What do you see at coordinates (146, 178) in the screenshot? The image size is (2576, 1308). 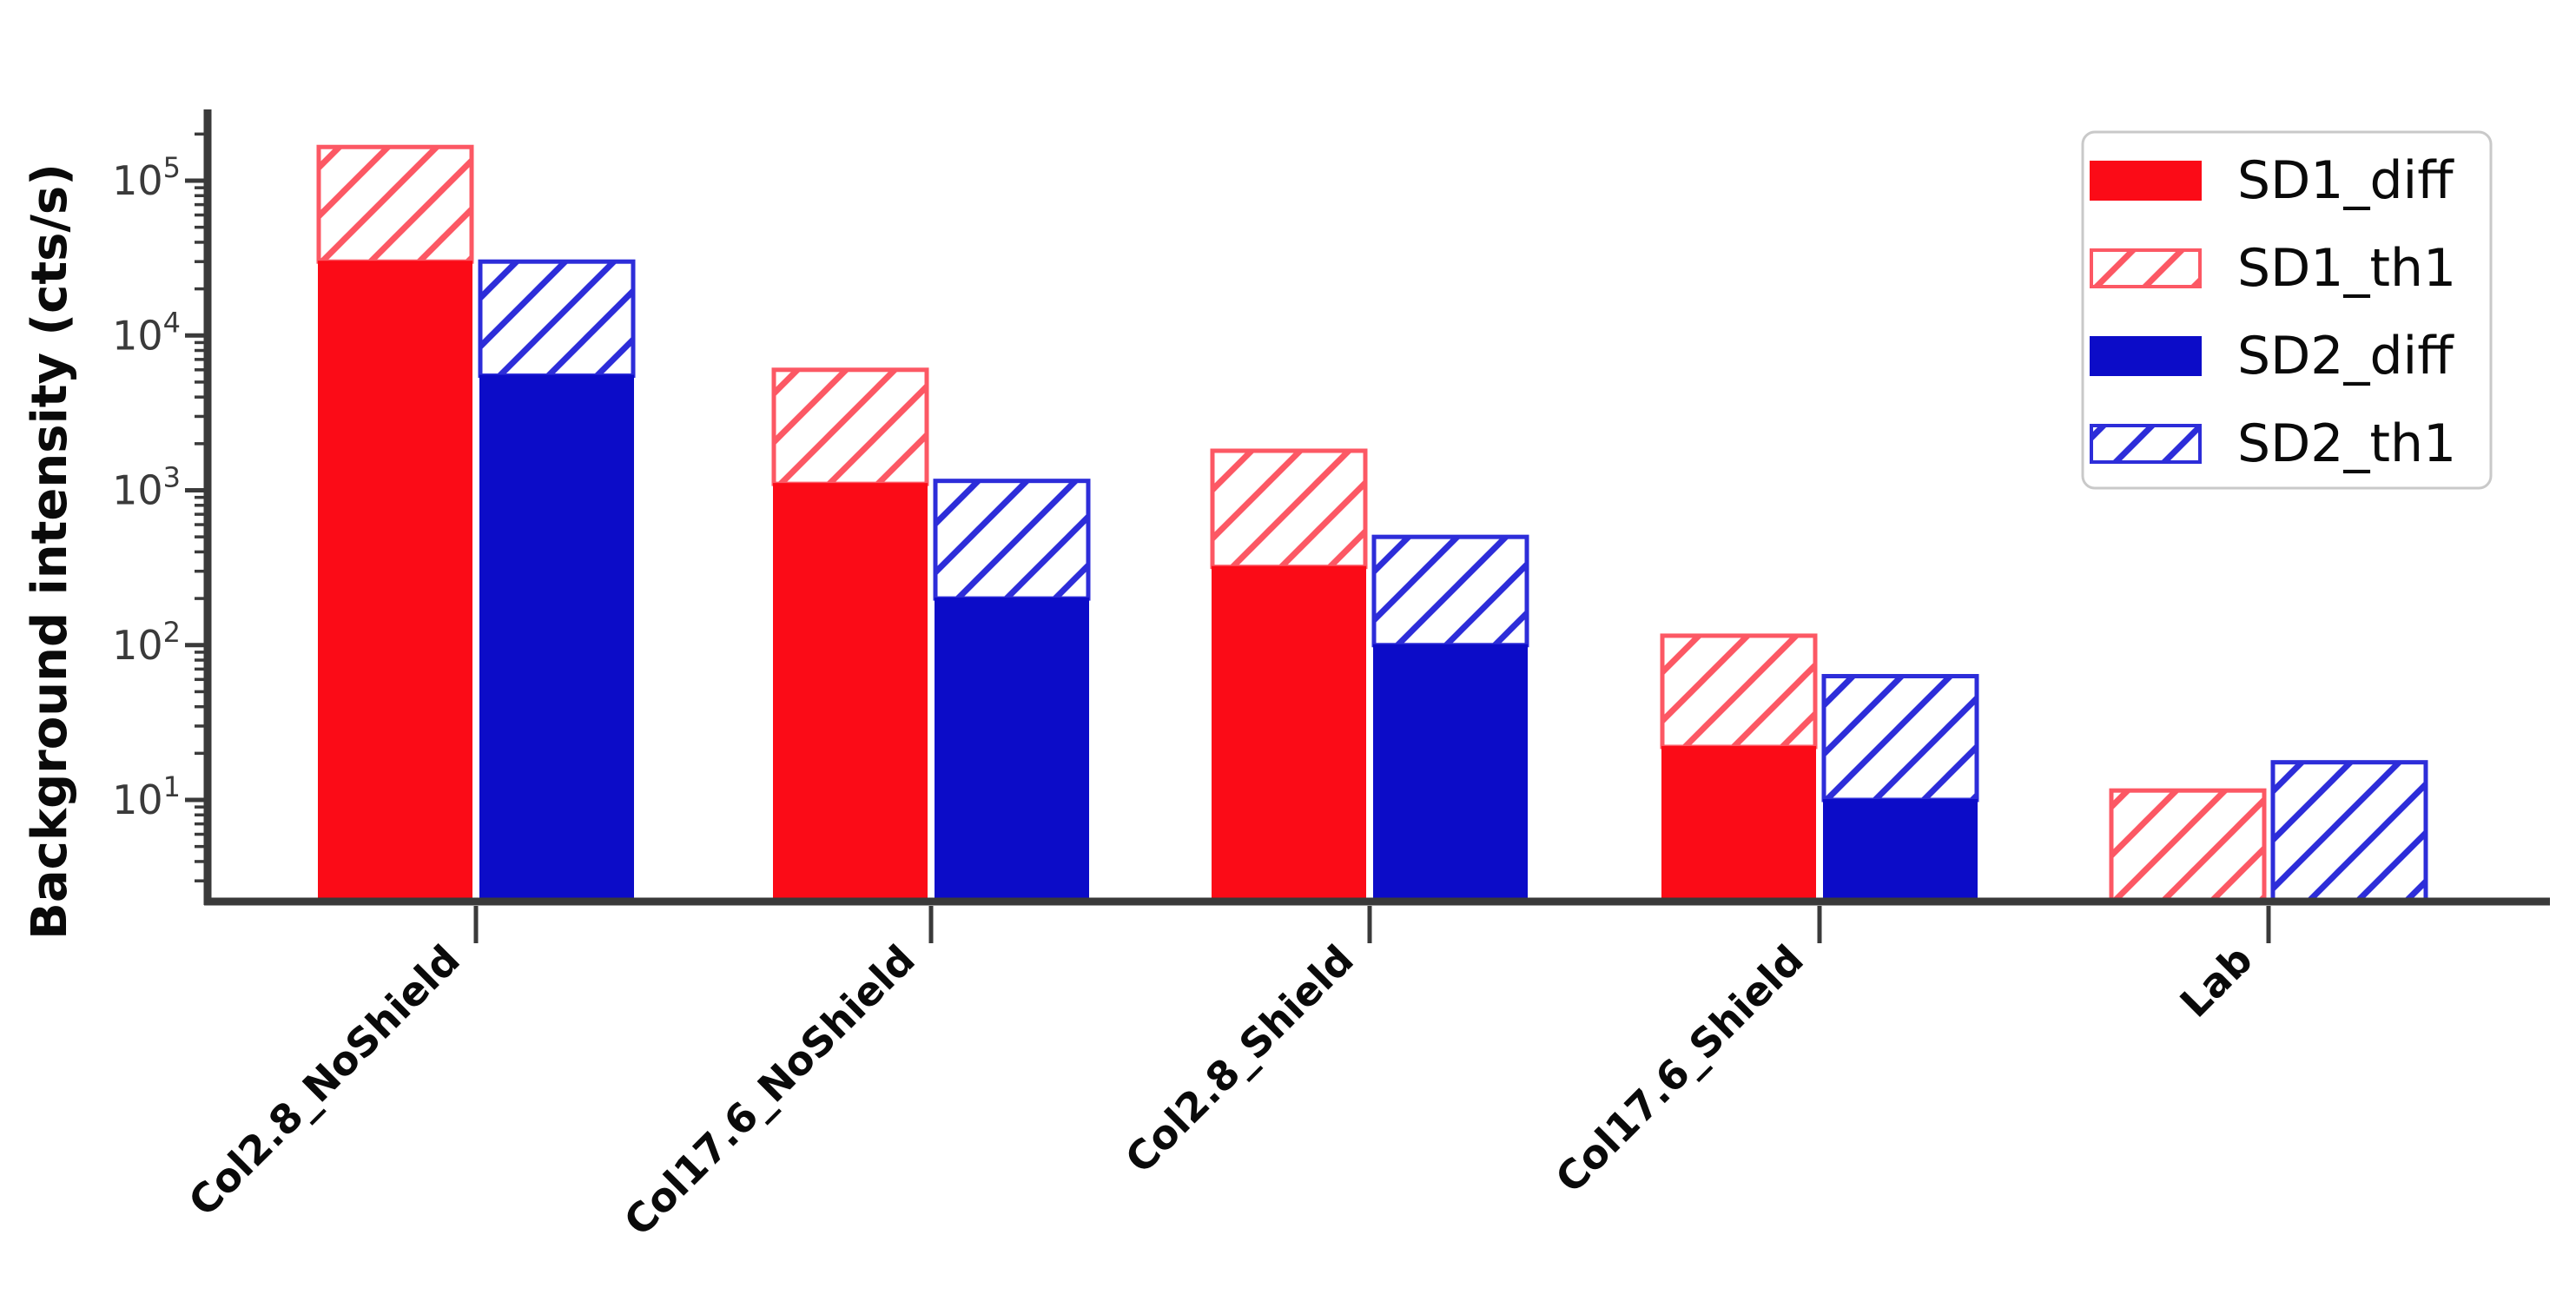 I see `y-tick-label-10e5: 10⁵` at bounding box center [146, 178].